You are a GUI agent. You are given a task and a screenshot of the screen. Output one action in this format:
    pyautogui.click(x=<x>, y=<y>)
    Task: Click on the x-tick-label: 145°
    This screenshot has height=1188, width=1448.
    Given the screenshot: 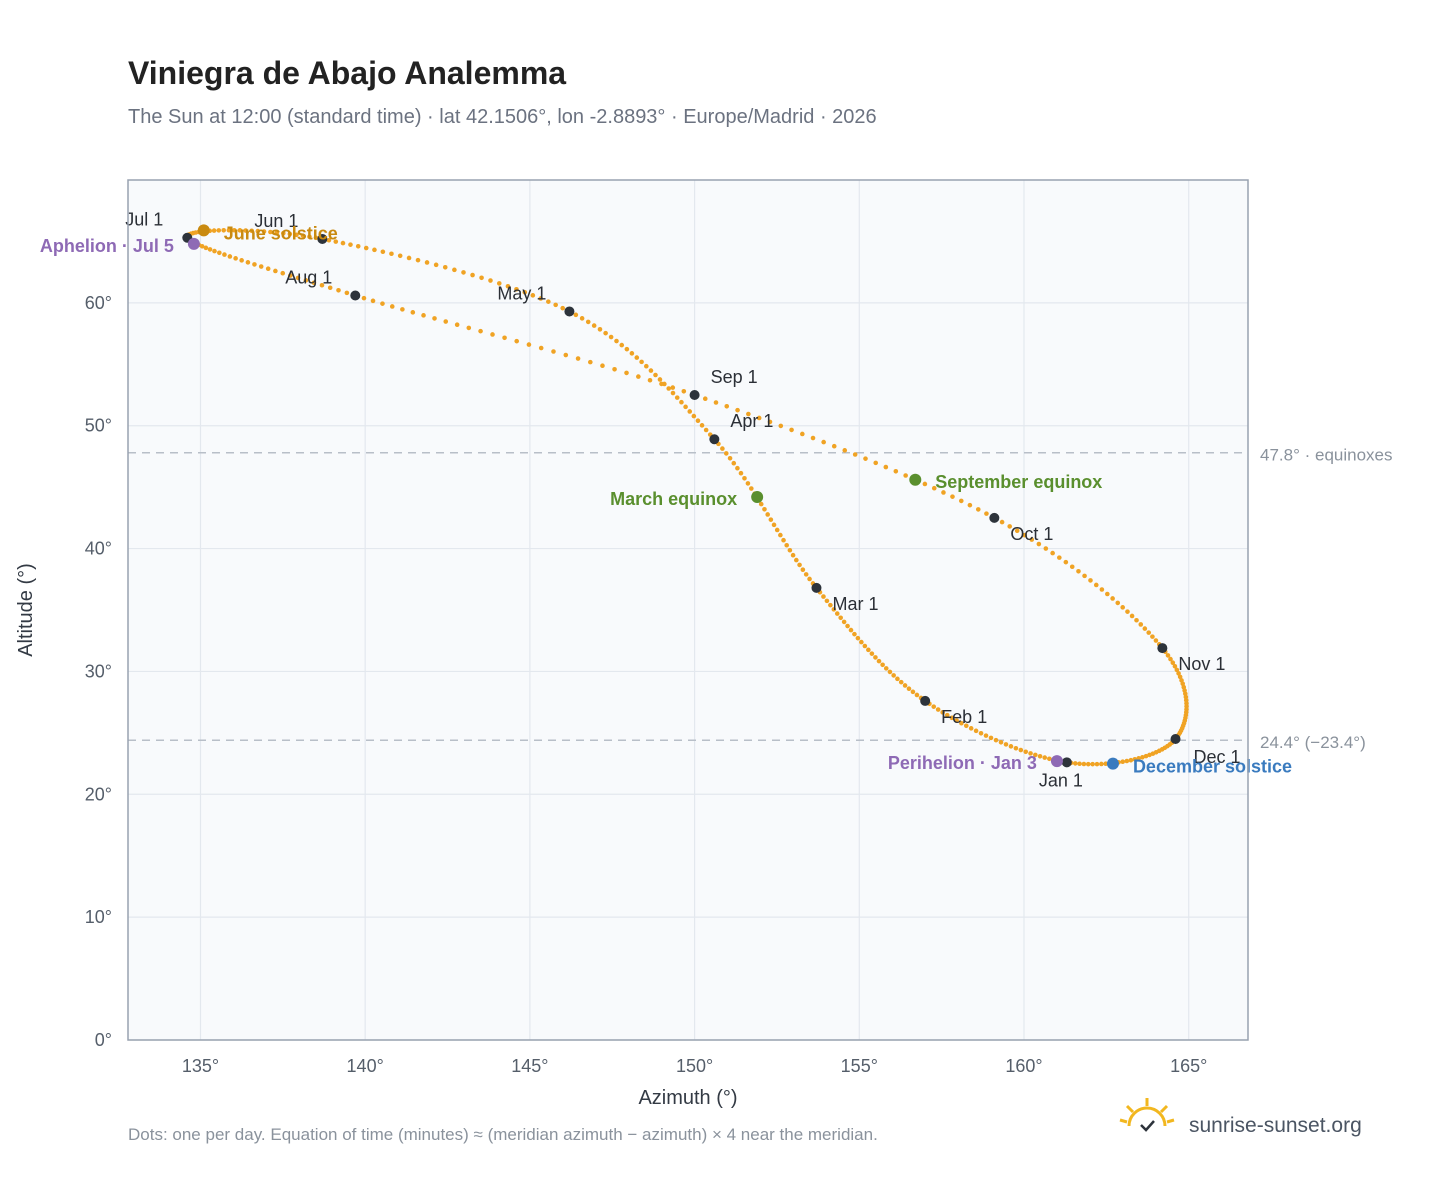 What is the action you would take?
    pyautogui.click(x=529, y=1066)
    